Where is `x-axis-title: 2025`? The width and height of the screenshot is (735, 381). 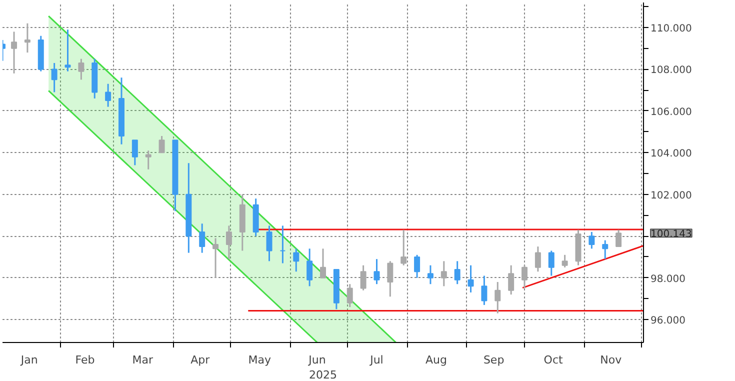
x-axis-title: 2025 is located at coordinates (323, 374).